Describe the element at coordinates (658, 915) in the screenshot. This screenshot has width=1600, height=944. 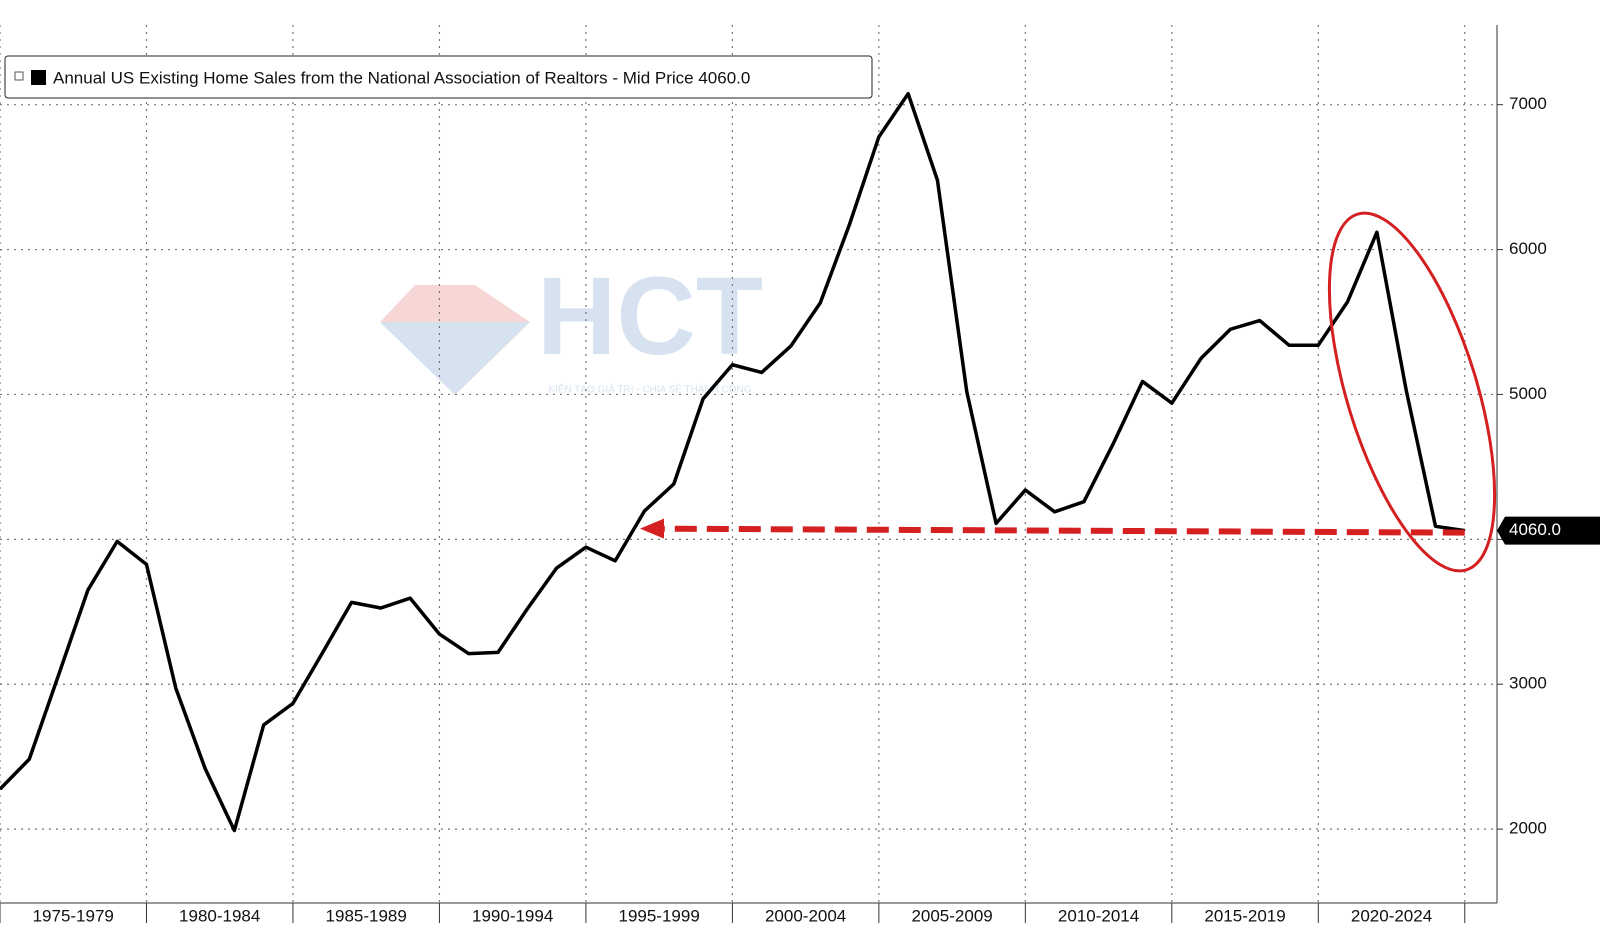
I see `x-tick-label: 1995-1999` at that location.